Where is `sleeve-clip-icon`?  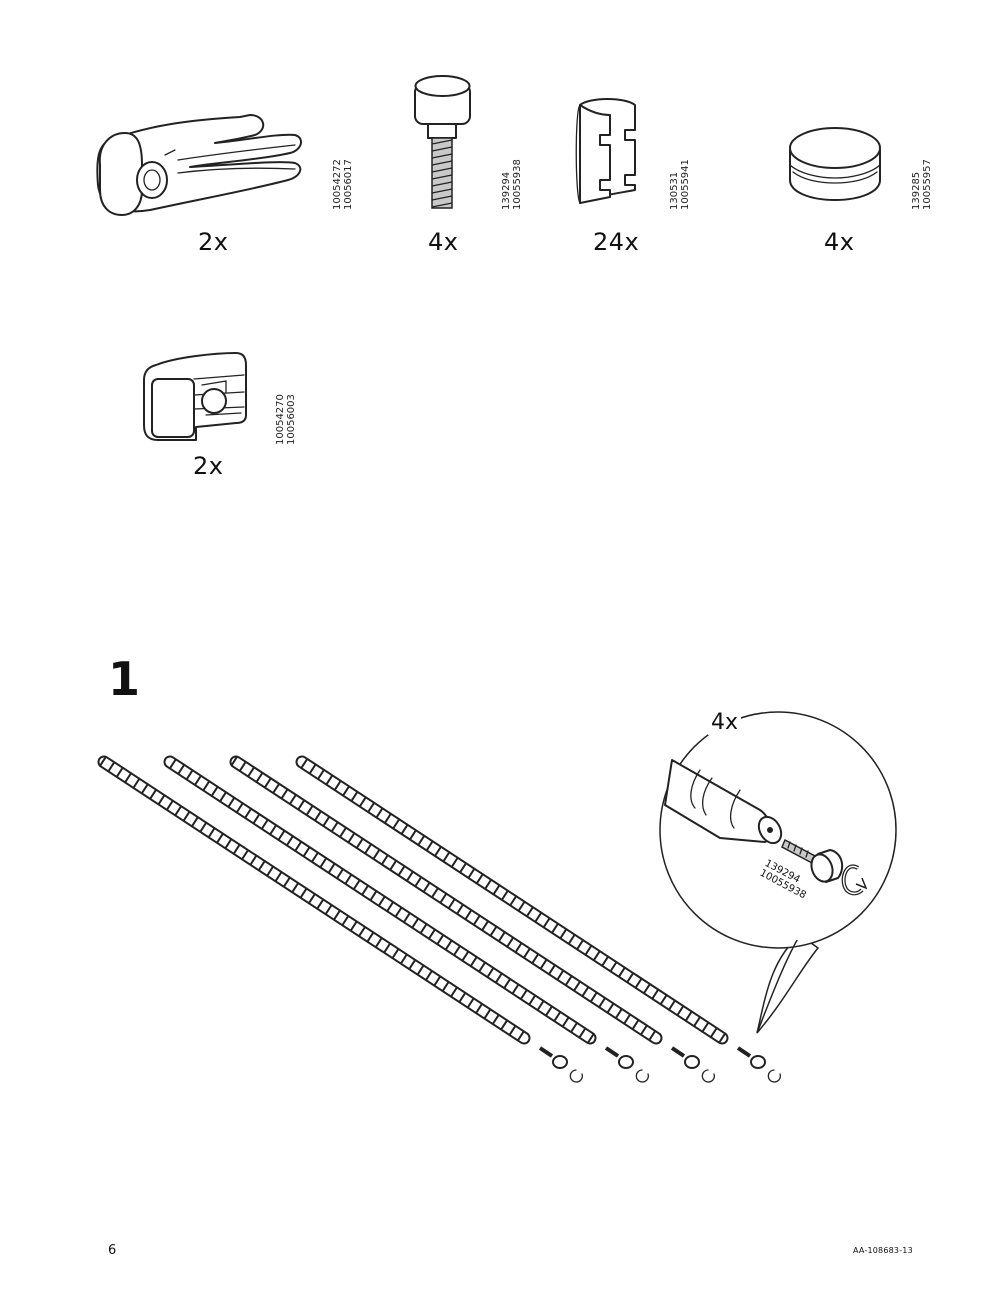
sleeve-clip-icon is located at coordinates (605, 151).